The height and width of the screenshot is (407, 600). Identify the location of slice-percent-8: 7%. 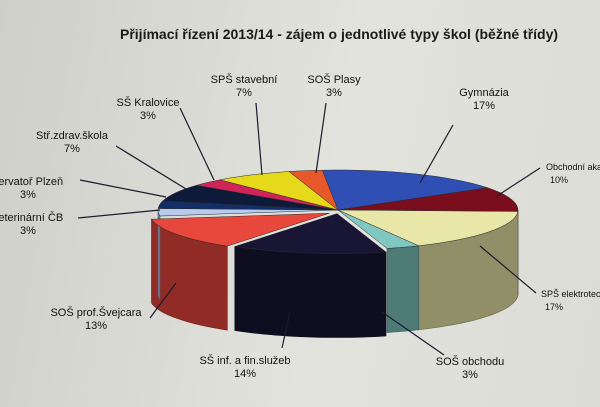
(72, 149).